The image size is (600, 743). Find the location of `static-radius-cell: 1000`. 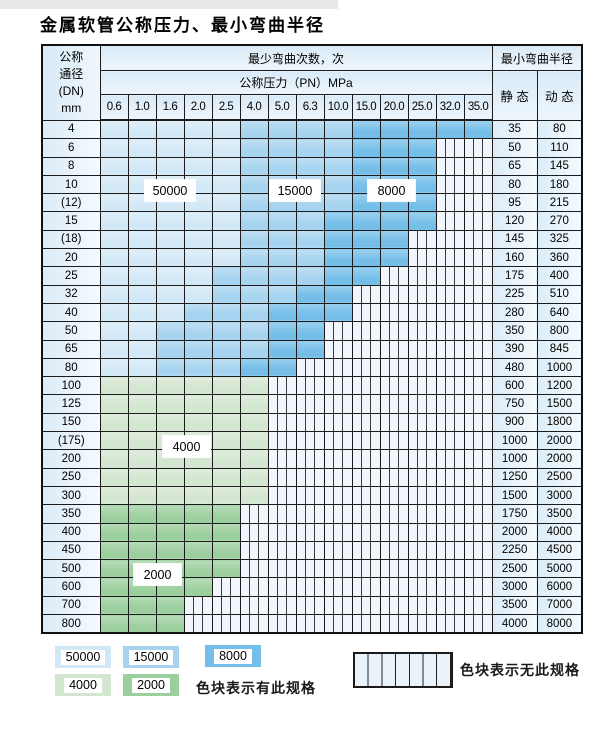

static-radius-cell: 1000 is located at coordinates (514, 459).